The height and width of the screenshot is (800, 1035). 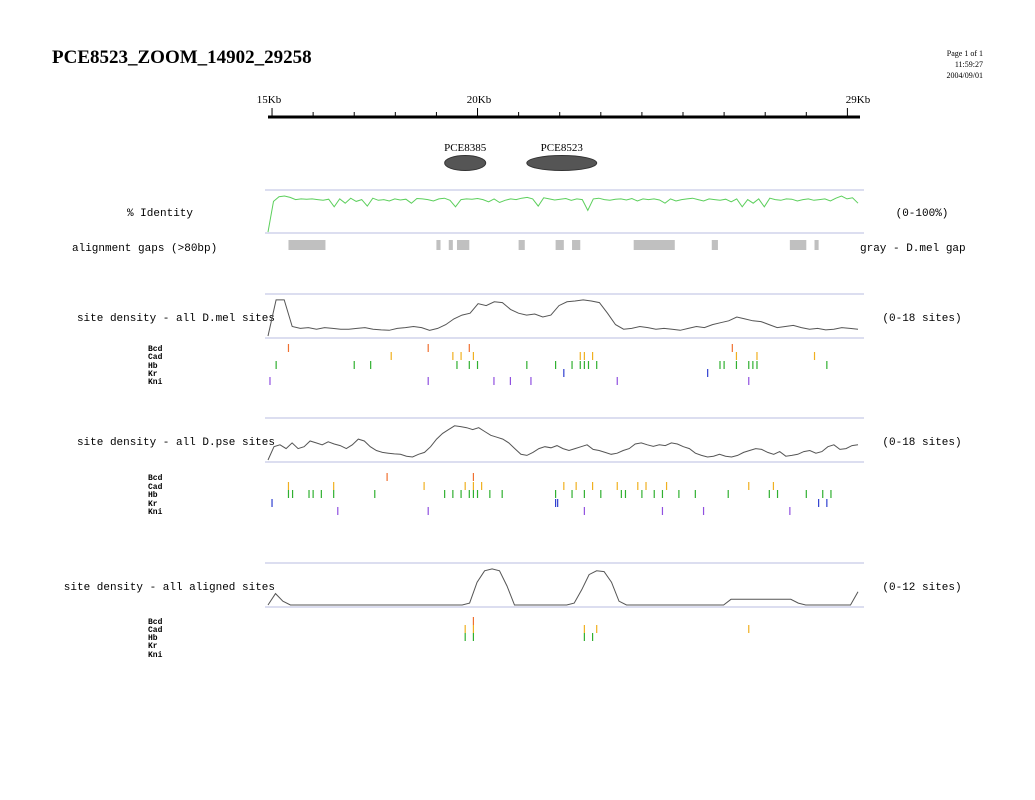 What do you see at coordinates (521, 156) in the screenshot?
I see `element-track: PCE8385 PCE8523` at bounding box center [521, 156].